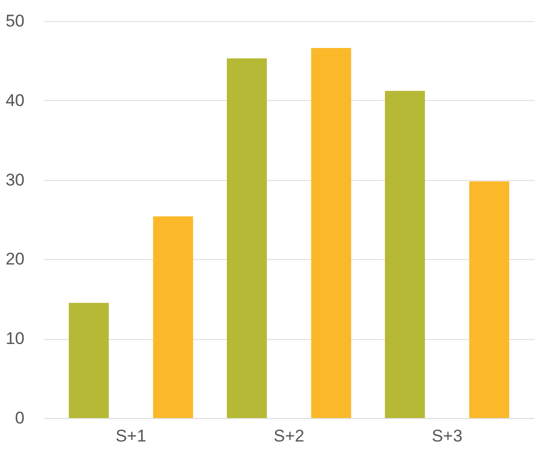 The height and width of the screenshot is (457, 548). I want to click on x-tick-label: S+2, so click(289, 436).